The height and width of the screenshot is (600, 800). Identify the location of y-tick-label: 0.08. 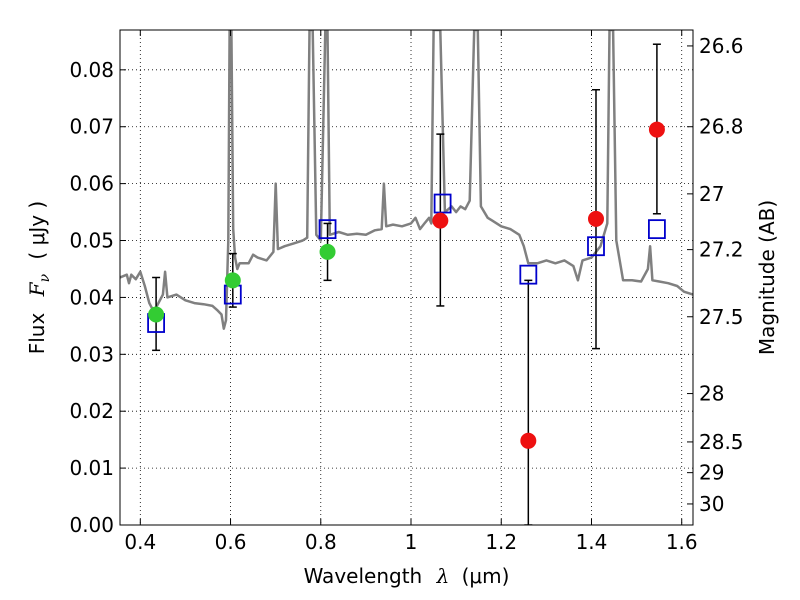
(91, 70).